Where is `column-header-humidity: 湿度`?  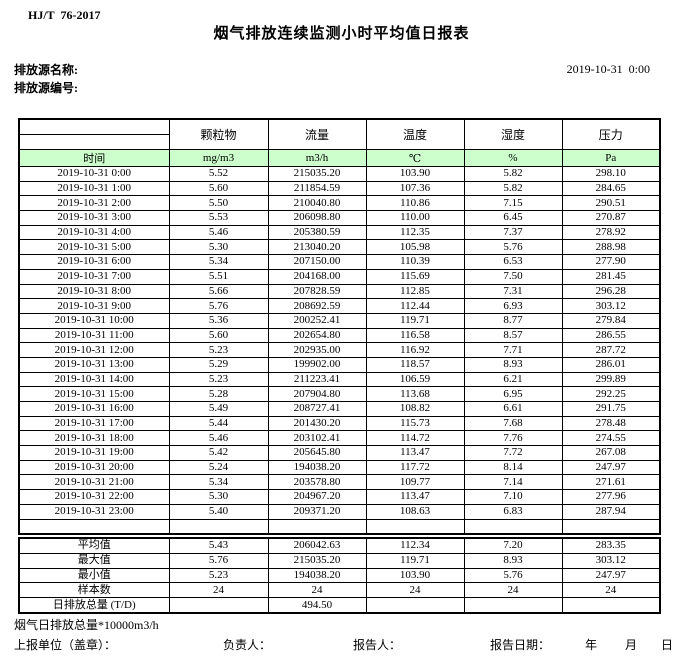 column-header-humidity: 湿度 is located at coordinates (513, 134).